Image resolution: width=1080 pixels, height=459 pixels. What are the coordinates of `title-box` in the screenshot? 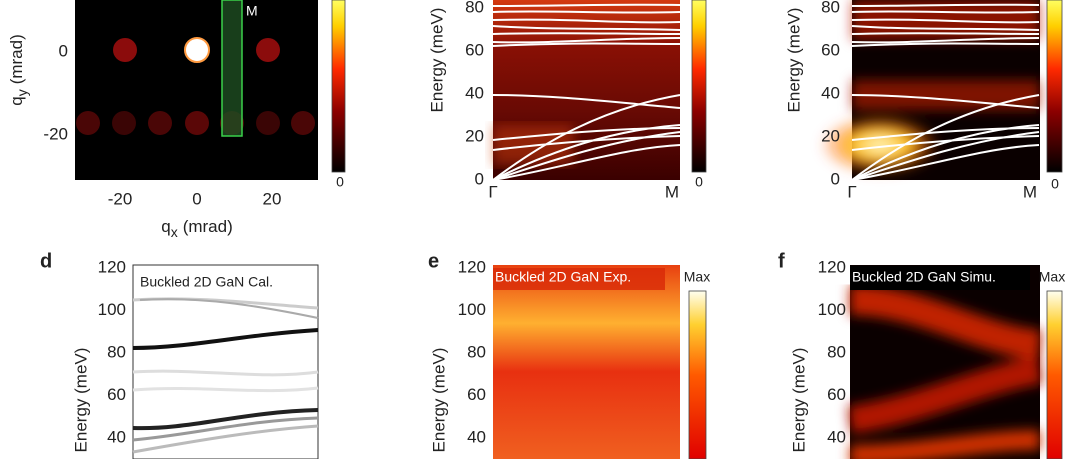 It's located at (225, 282).